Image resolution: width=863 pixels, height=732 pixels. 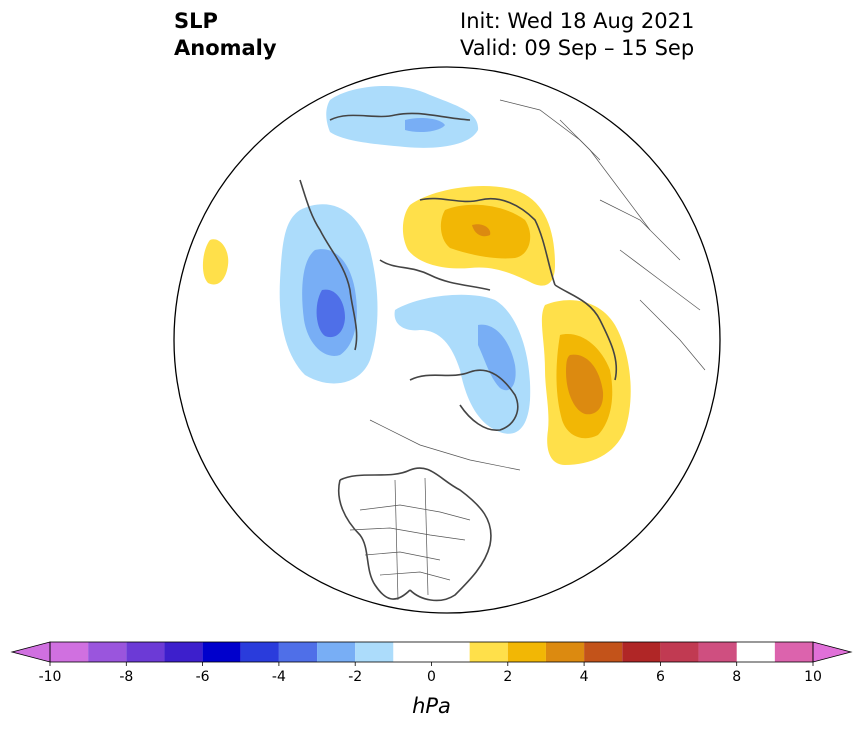 I want to click on colorbar-ticks: -10 -8 -6 -4 -2 0 2 4 6 8 10, so click(x=430, y=673).